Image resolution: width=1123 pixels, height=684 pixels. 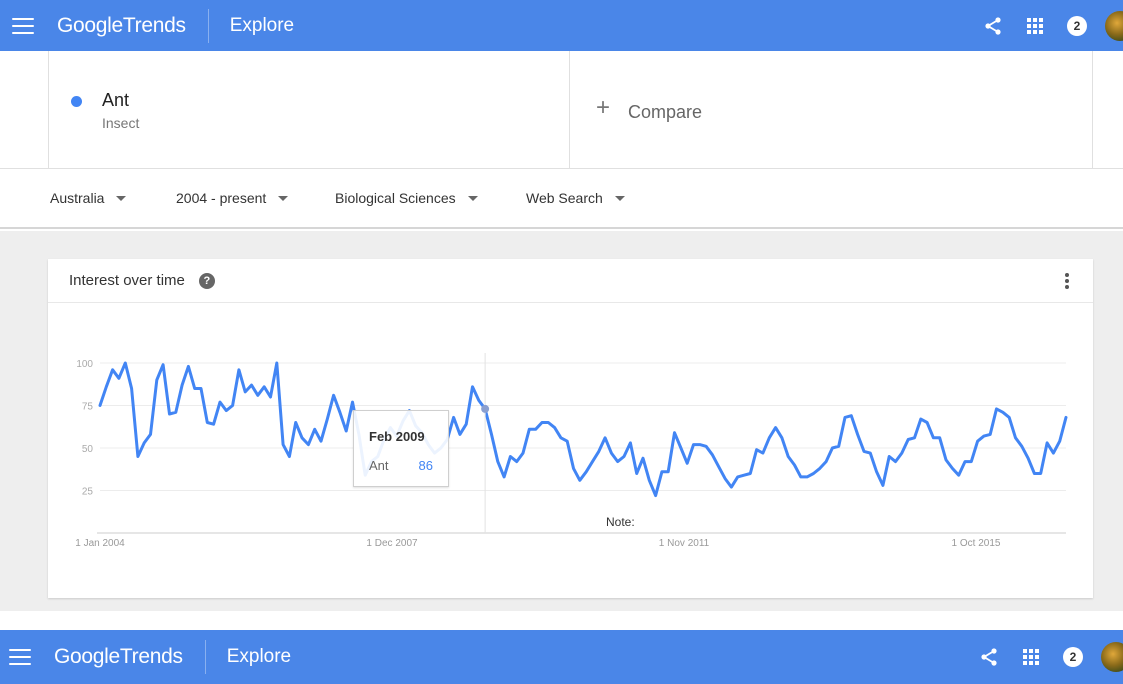 I want to click on search-type-filter-label: Web Search, so click(x=564, y=198).